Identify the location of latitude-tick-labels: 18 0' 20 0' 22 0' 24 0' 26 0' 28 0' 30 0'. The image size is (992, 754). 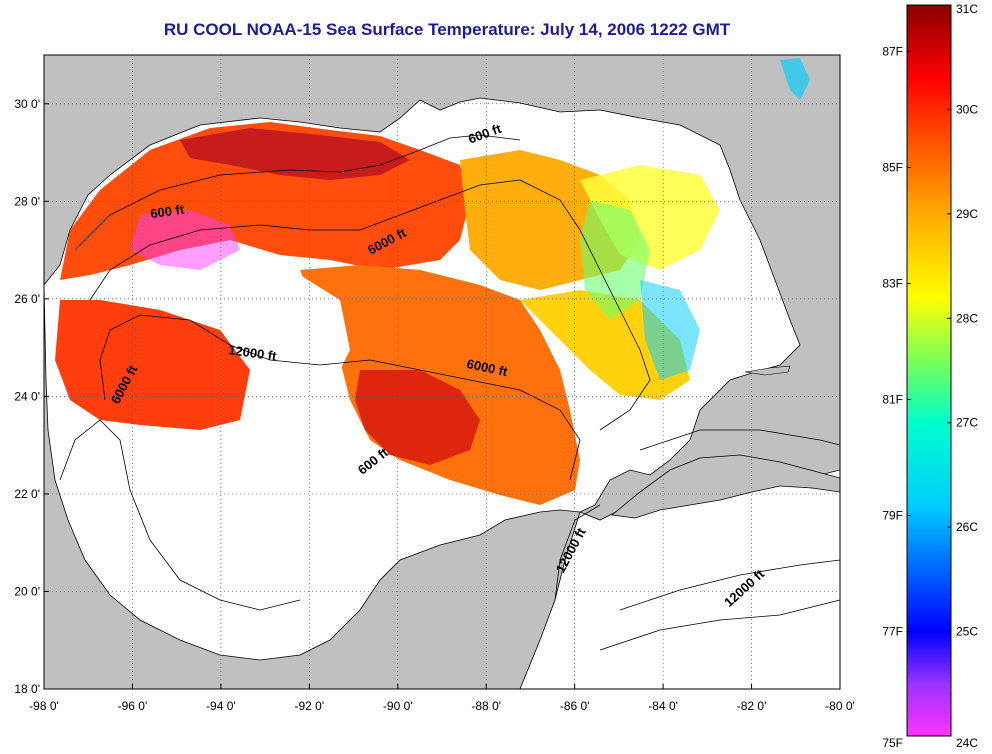
(27, 396).